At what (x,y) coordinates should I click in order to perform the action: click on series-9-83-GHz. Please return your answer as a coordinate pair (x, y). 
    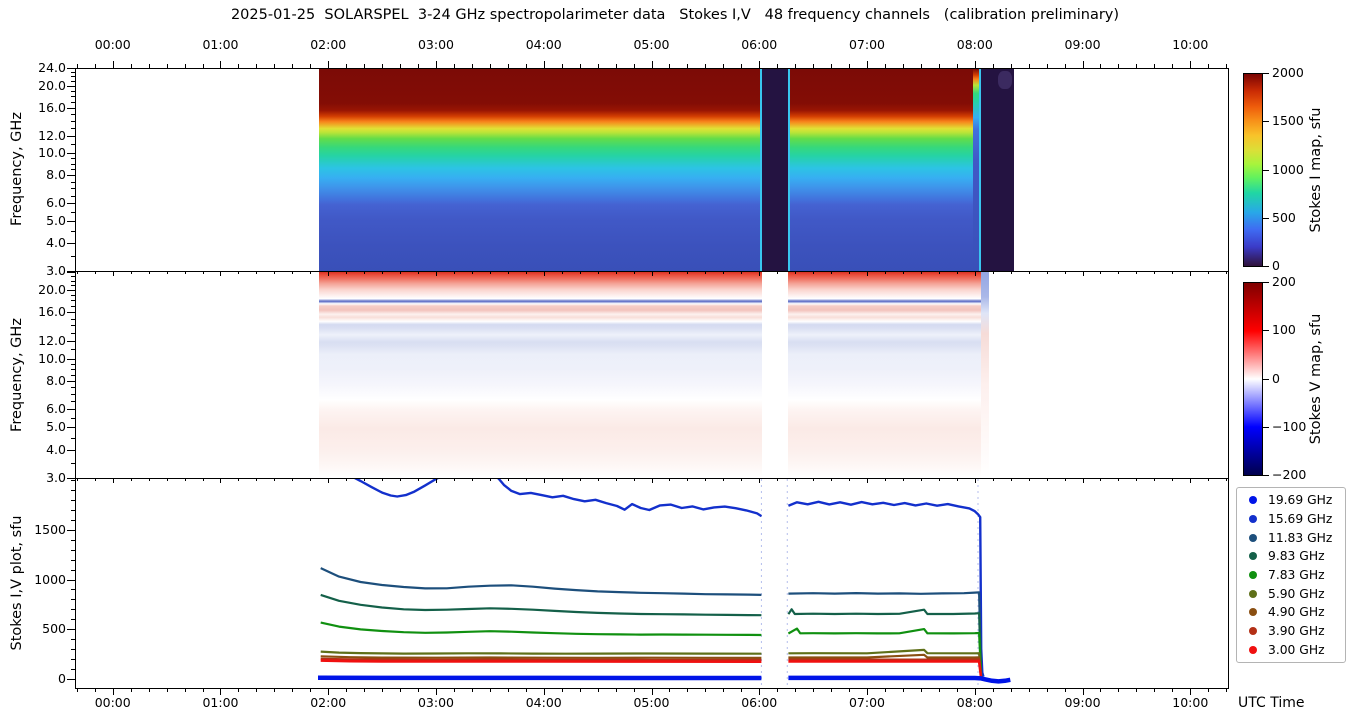
    Looking at the image, I should click on (541, 605).